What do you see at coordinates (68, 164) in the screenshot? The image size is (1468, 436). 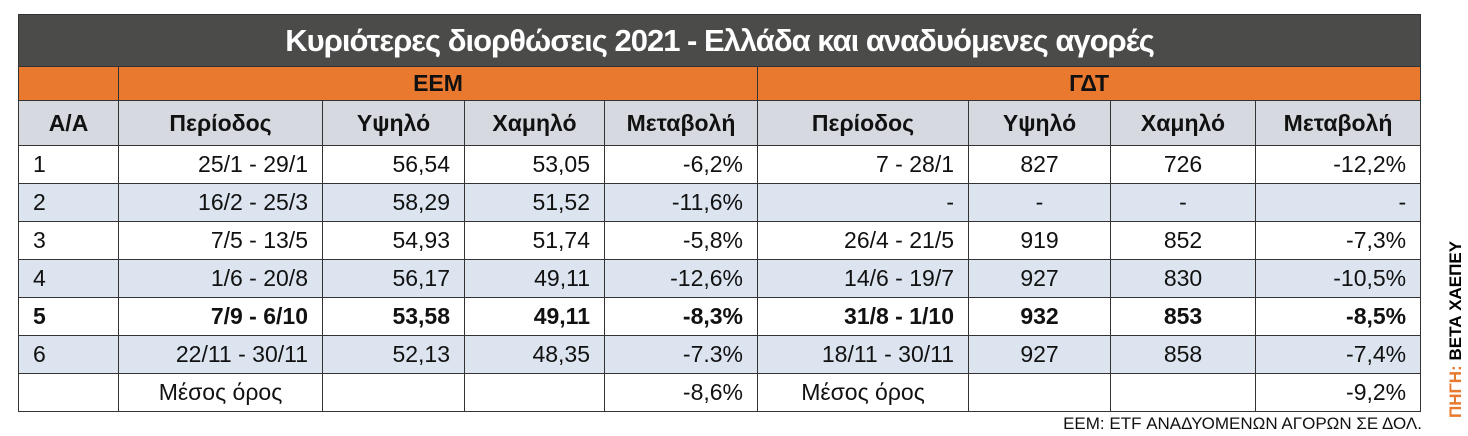 I see `table-cell: 1` at bounding box center [68, 164].